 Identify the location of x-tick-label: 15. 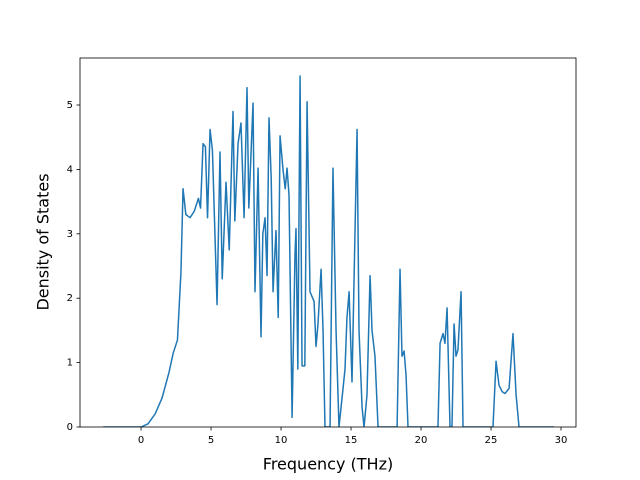
(351, 440).